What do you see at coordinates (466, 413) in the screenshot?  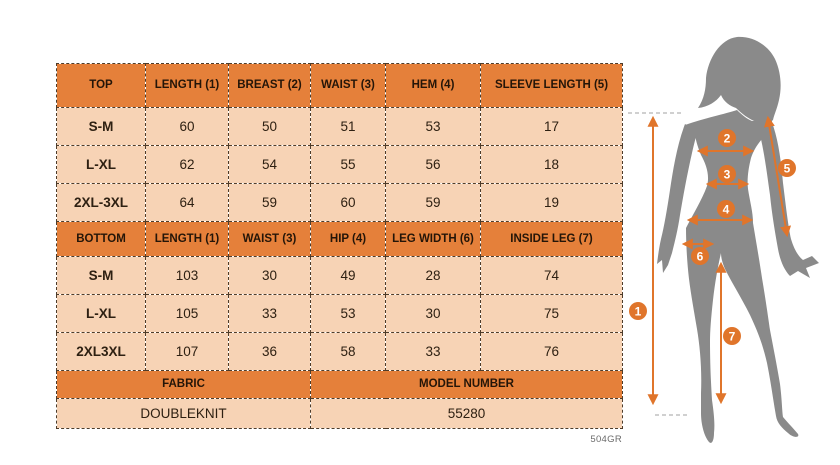 I see `model-number-value: 55280` at bounding box center [466, 413].